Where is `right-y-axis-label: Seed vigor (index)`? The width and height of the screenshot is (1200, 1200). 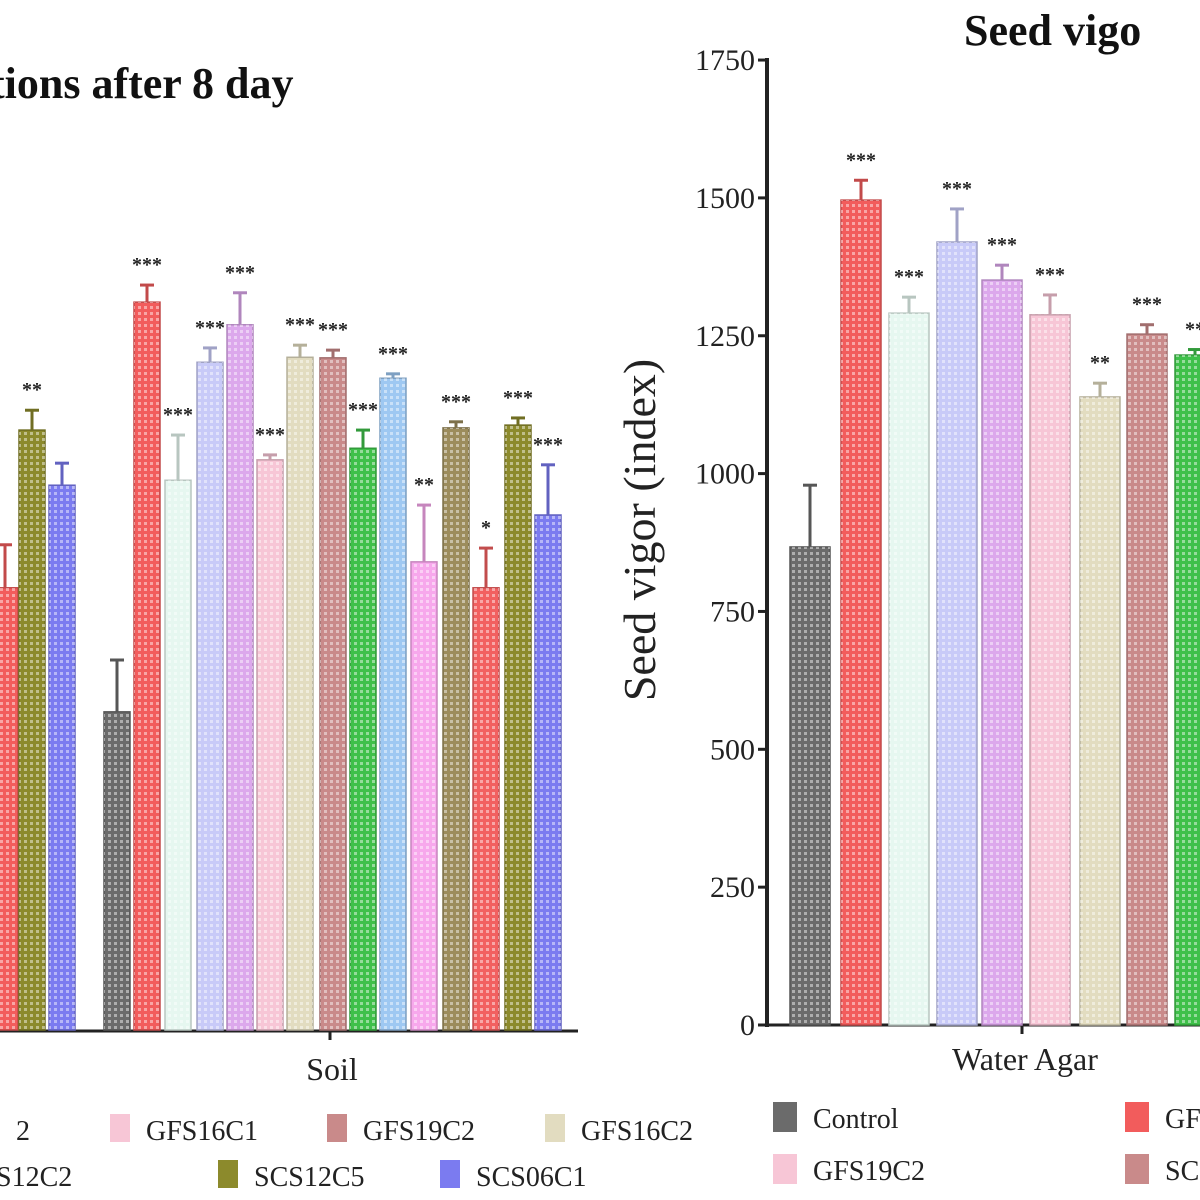 right-y-axis-label: Seed vigor (index) is located at coordinates (639, 530).